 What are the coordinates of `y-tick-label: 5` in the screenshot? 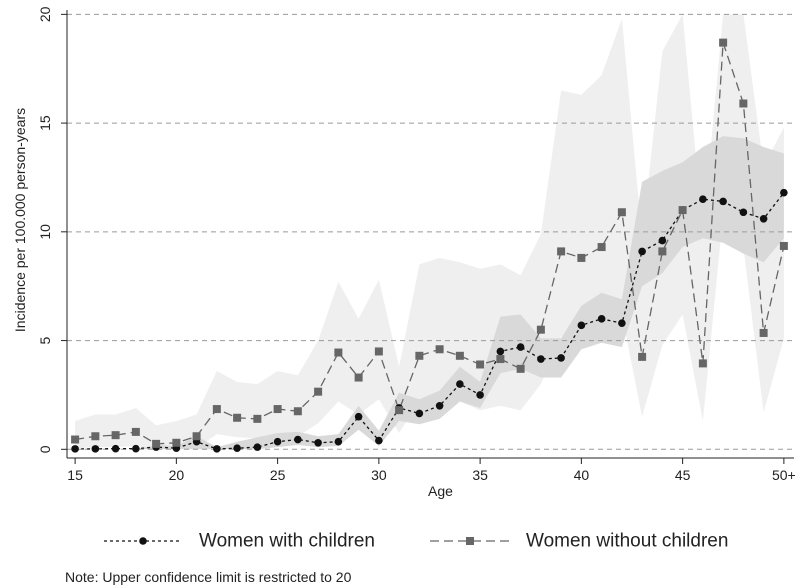 It's located at (45, 340).